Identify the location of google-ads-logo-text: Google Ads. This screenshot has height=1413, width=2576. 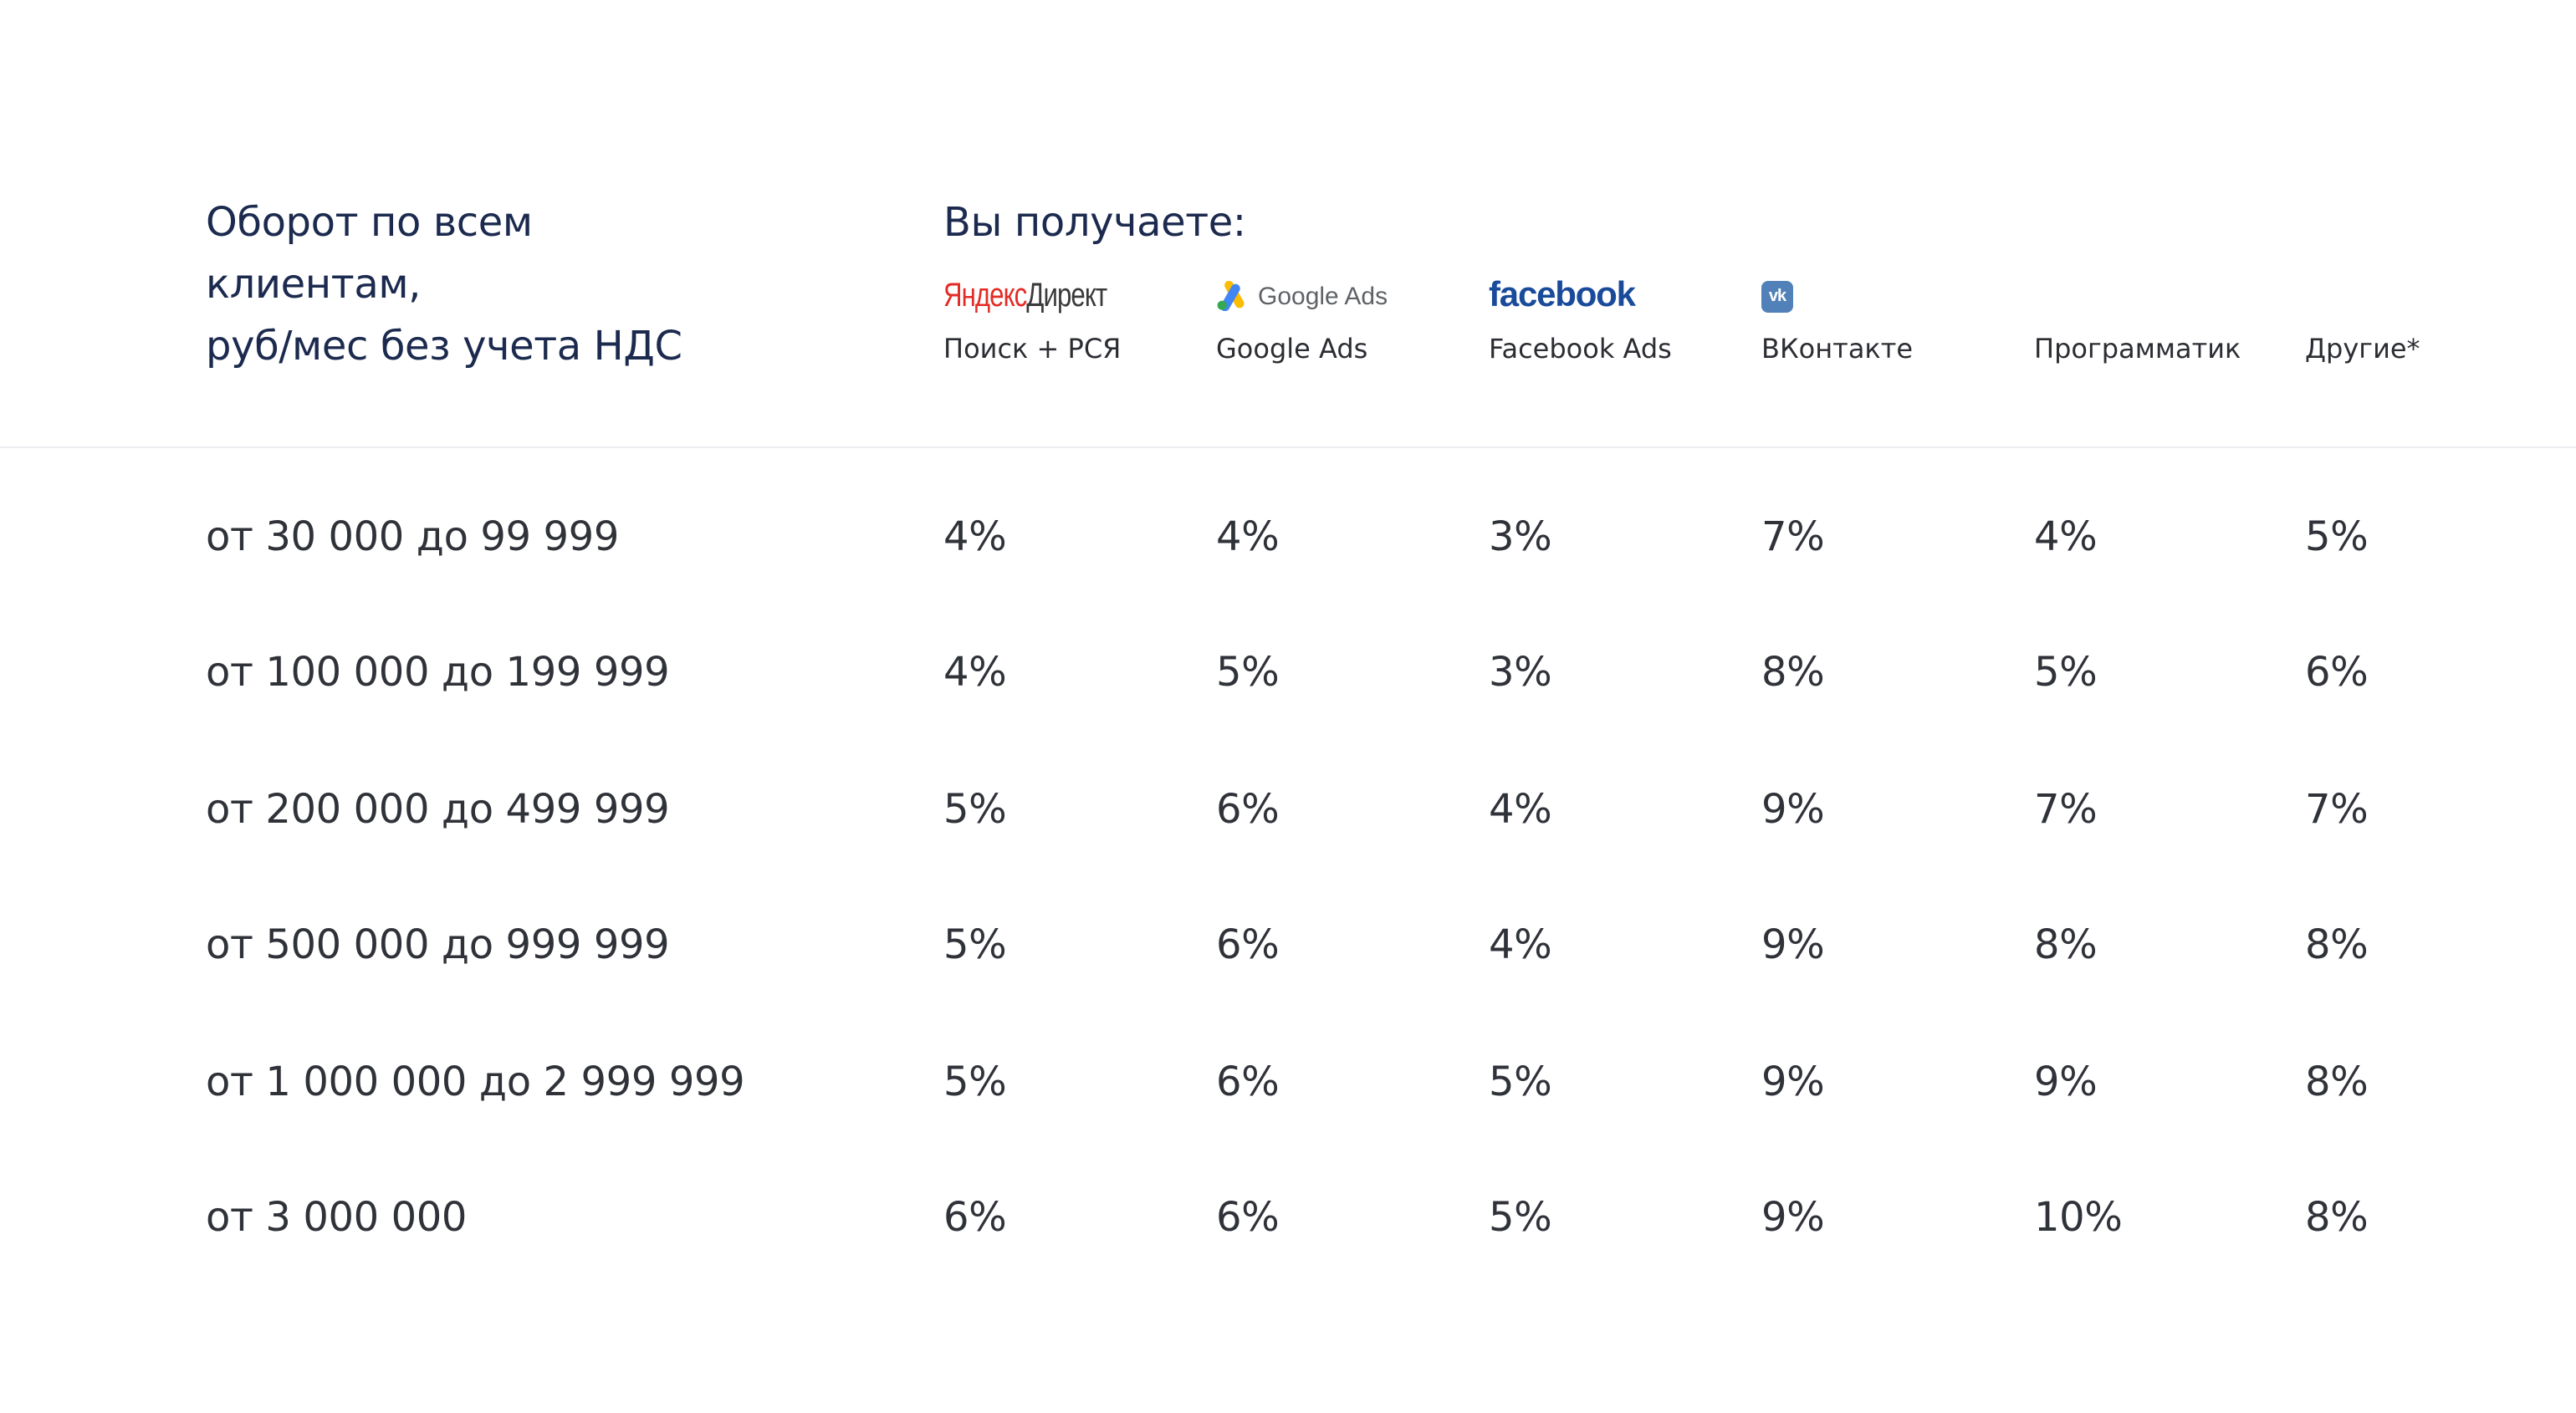
(1323, 296).